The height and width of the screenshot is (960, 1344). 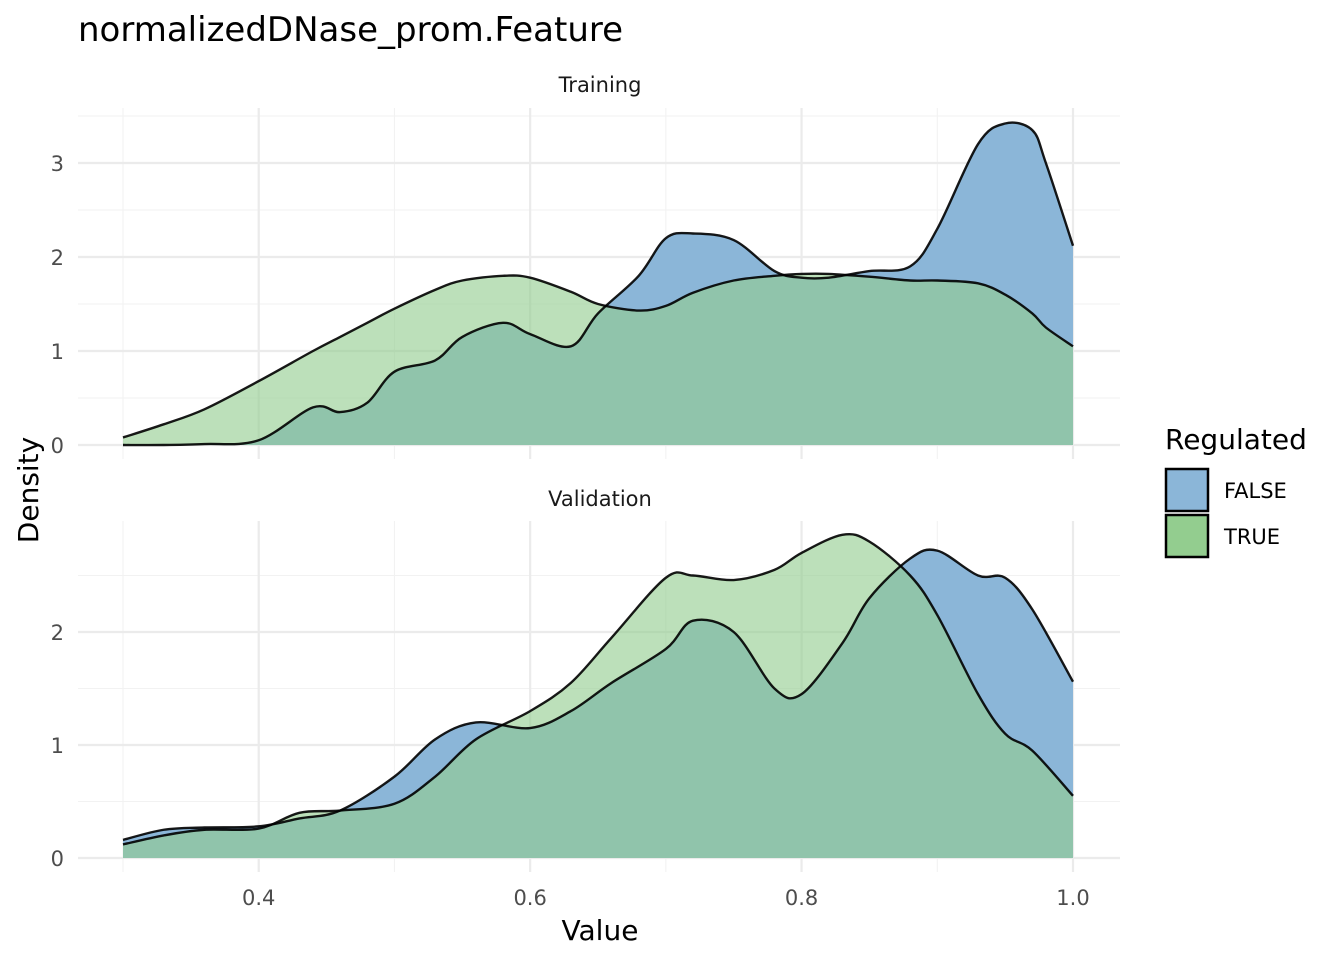 What do you see at coordinates (666, 898) in the screenshot?
I see `x-axis: 0.4 0.6 0.8 1.0` at bounding box center [666, 898].